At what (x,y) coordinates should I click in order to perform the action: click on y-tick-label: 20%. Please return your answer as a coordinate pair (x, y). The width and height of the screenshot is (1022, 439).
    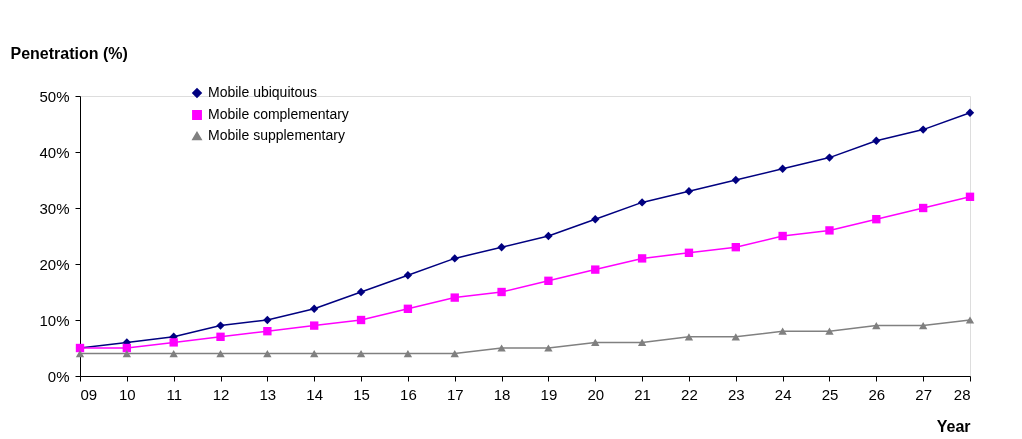
    Looking at the image, I should click on (54, 264).